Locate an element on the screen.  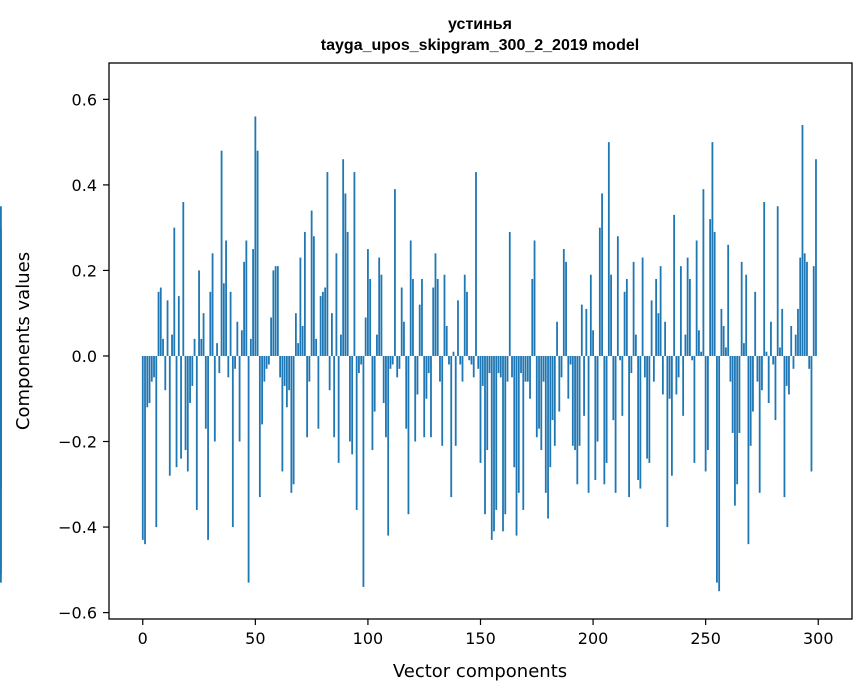
x-tick-label: 200 is located at coordinates (593, 638).